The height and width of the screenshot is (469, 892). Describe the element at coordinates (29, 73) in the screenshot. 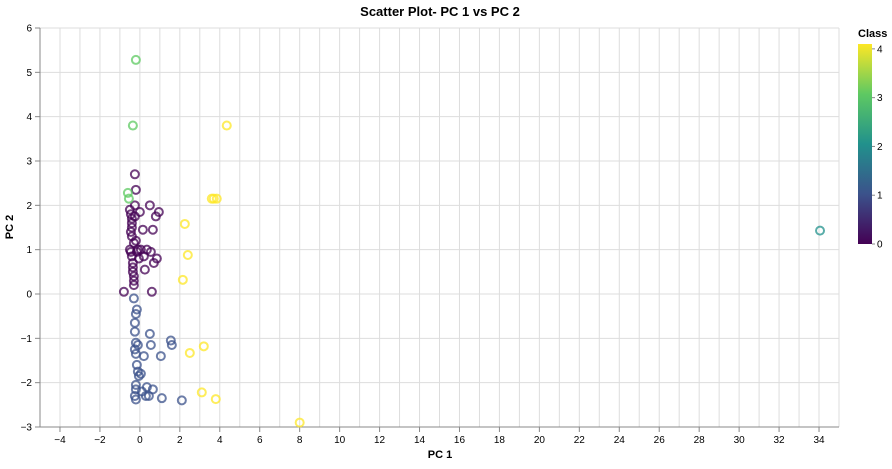

I see `y-tick-label: 5` at that location.